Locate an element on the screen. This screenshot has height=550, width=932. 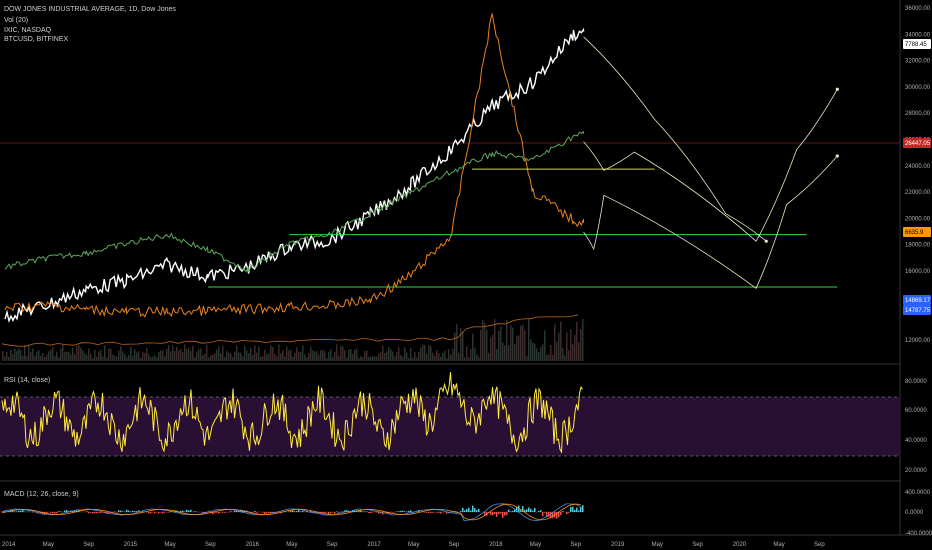
rsi-label: RSI (14, close) is located at coordinates (27, 380).